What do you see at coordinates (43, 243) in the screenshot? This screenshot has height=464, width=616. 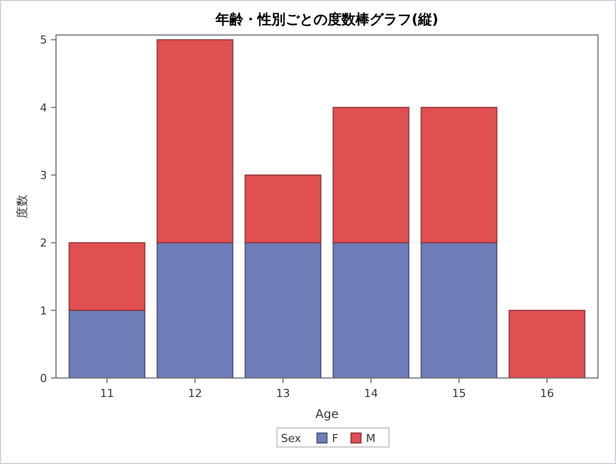 I see `y-tick-label: 2` at bounding box center [43, 243].